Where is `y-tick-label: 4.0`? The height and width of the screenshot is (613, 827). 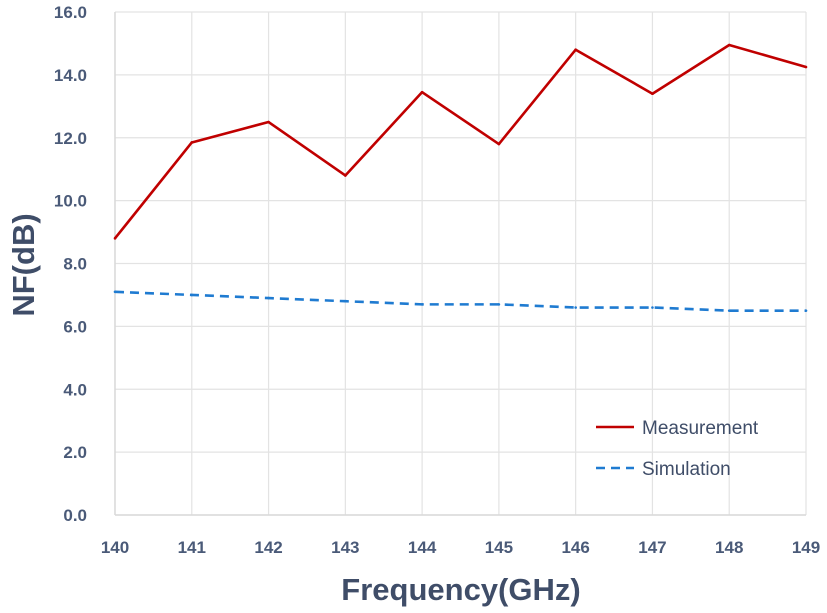
y-tick-label: 4.0 is located at coordinates (75, 389).